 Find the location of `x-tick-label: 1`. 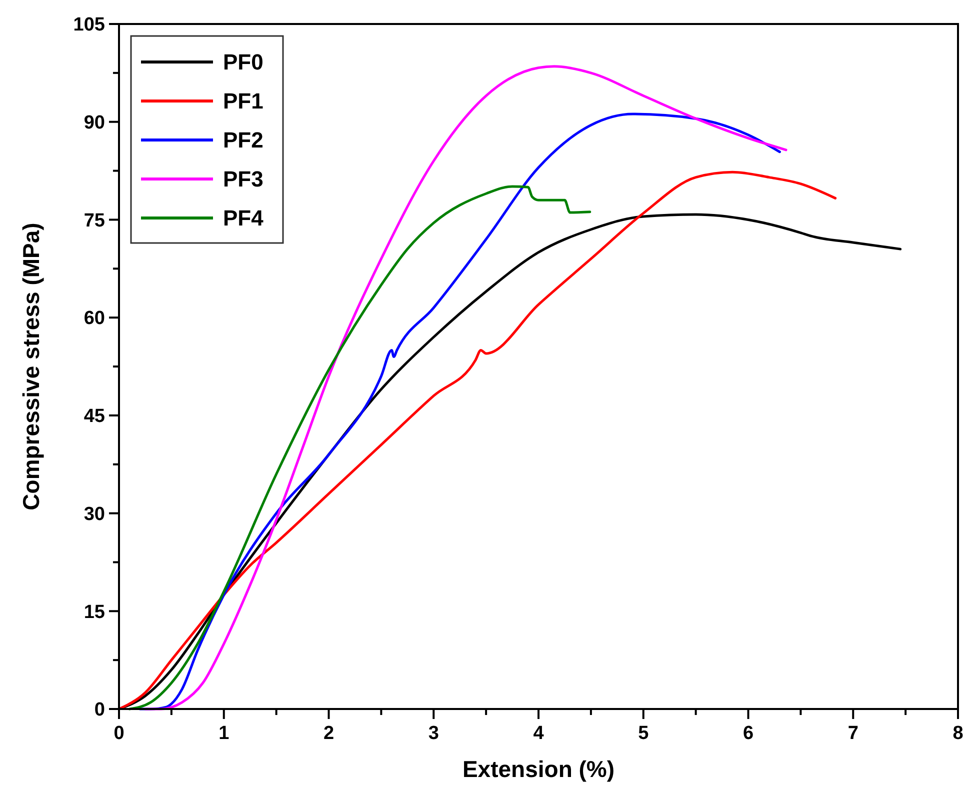

x-tick-label: 1 is located at coordinates (224, 733).